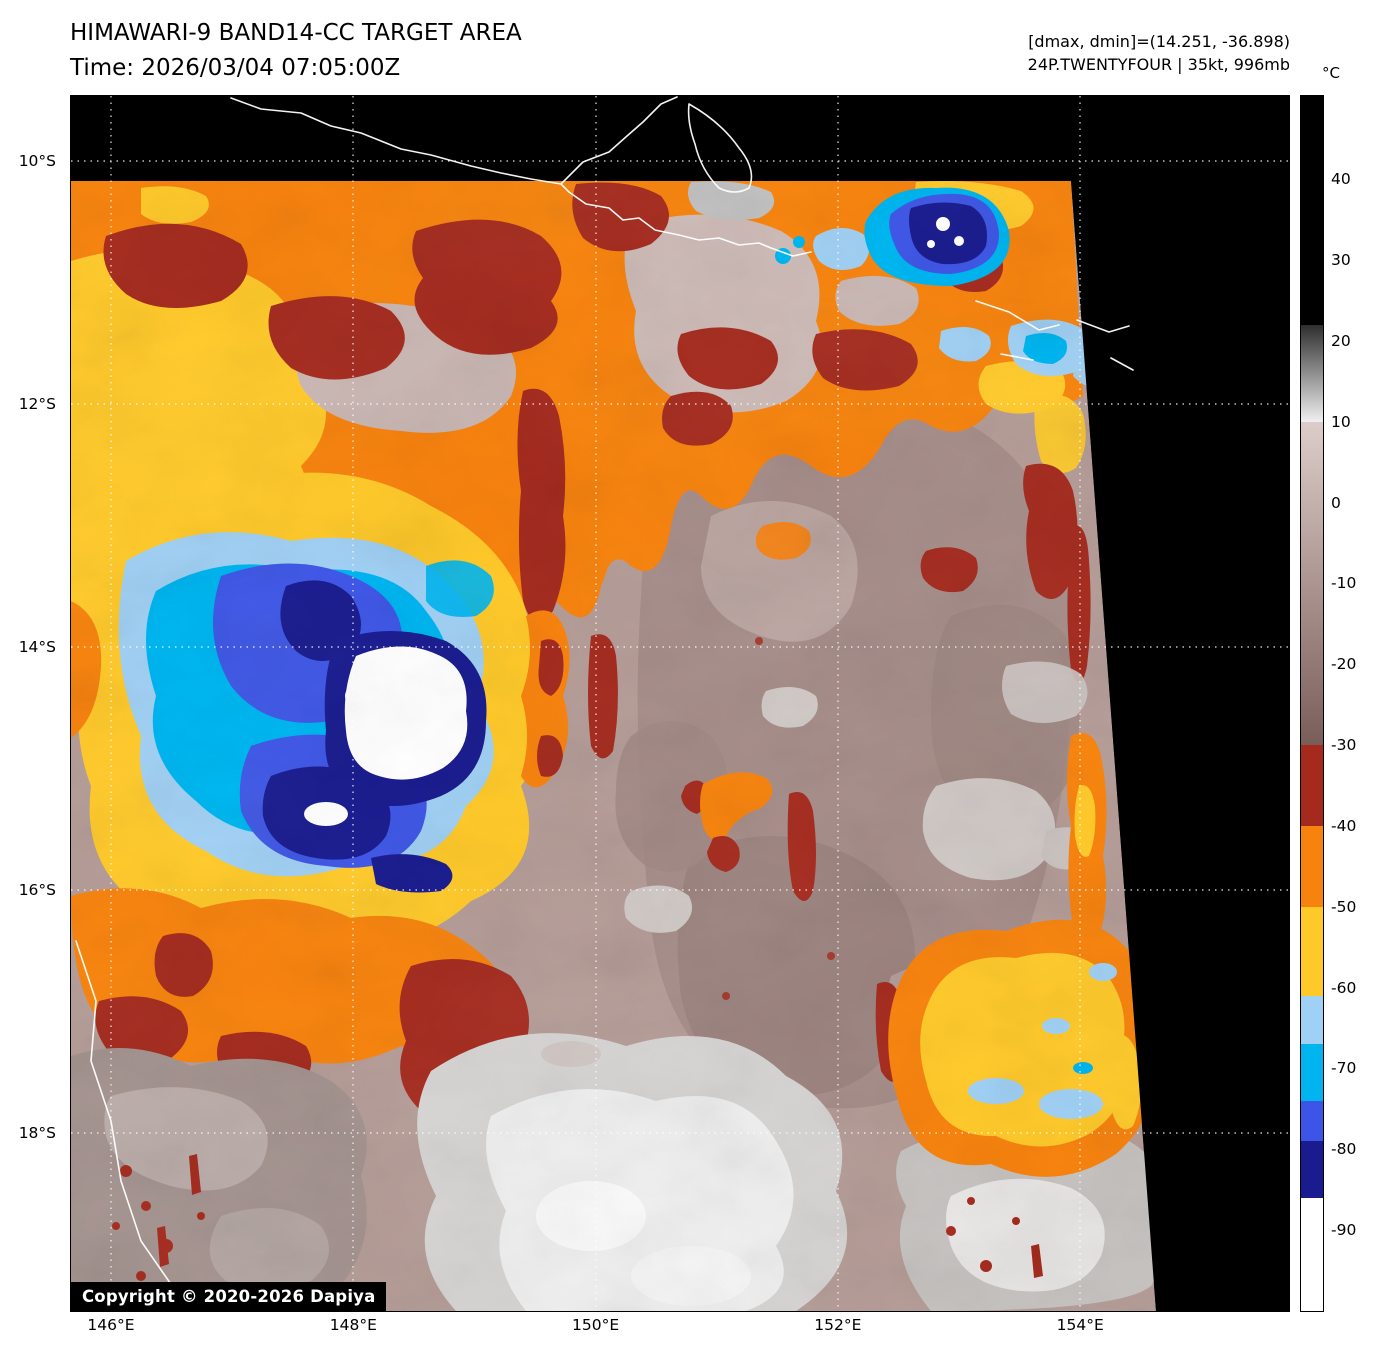 Image resolution: width=1388 pixels, height=1359 pixels. What do you see at coordinates (353, 1325) in the screenshot?
I see `lon-tick-label: 148°E` at bounding box center [353, 1325].